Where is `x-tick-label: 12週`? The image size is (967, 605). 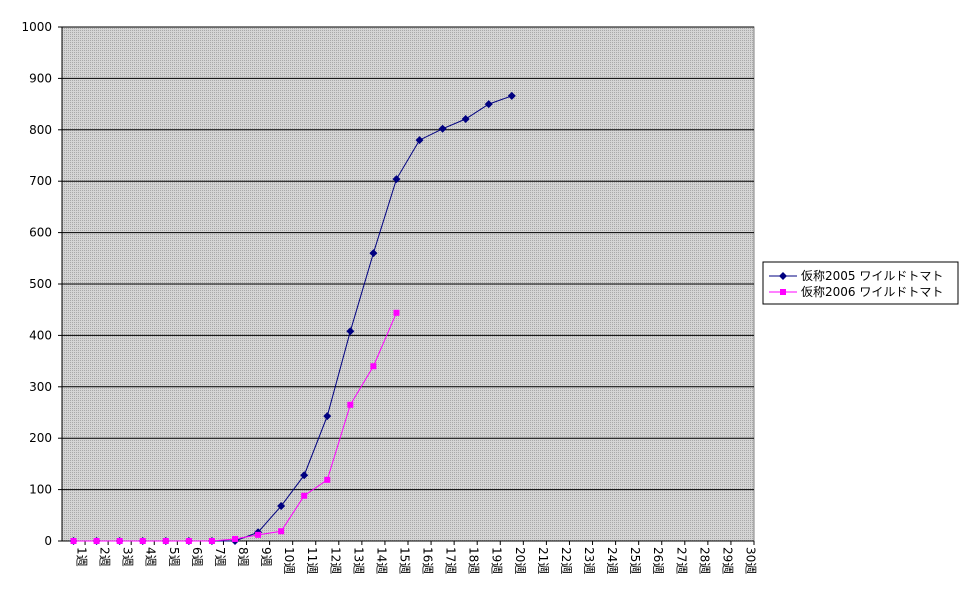
x-tick-label: 12週 is located at coordinates (335, 560).